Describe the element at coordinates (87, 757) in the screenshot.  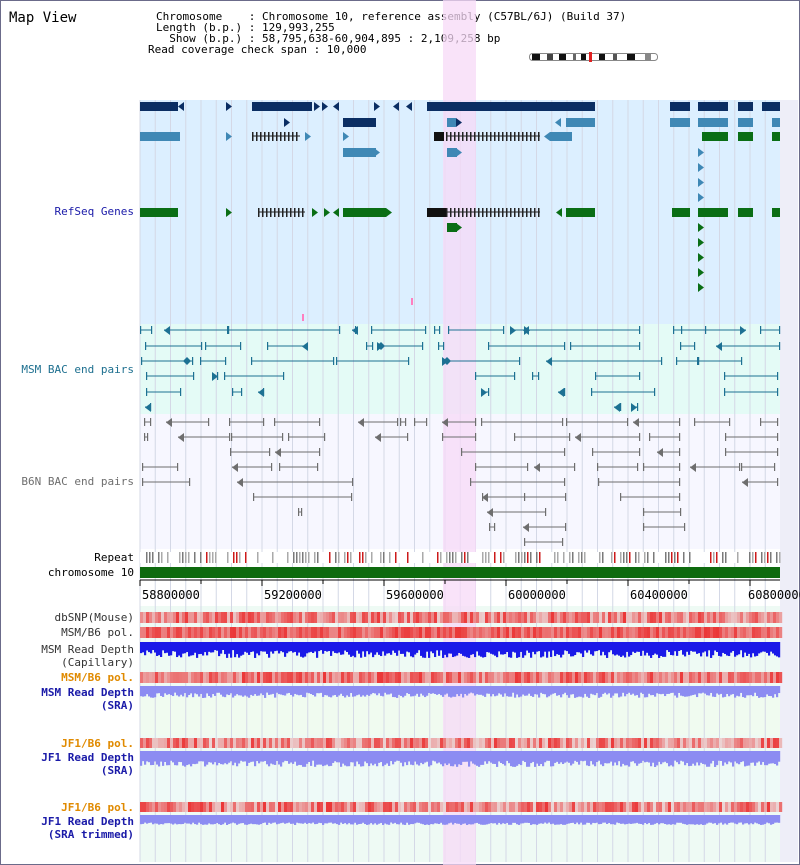
I see `jf1-depth-sra-label: JF1 Read Depth` at that location.